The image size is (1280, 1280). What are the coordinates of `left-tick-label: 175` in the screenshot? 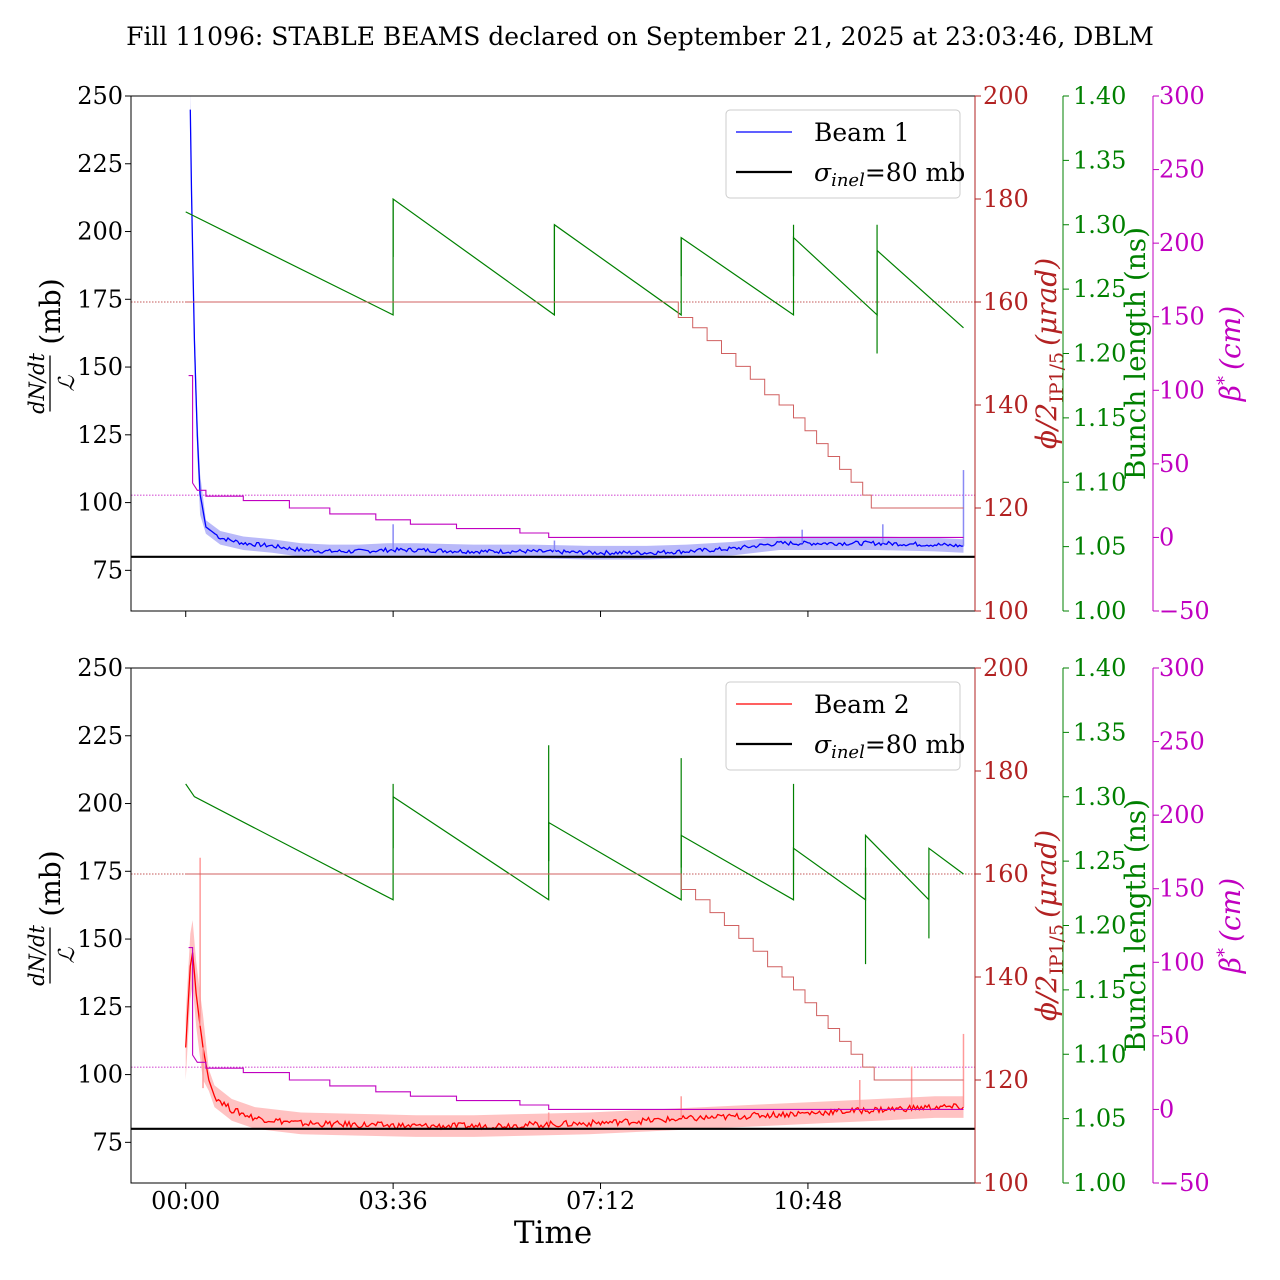 It's located at (100, 871).